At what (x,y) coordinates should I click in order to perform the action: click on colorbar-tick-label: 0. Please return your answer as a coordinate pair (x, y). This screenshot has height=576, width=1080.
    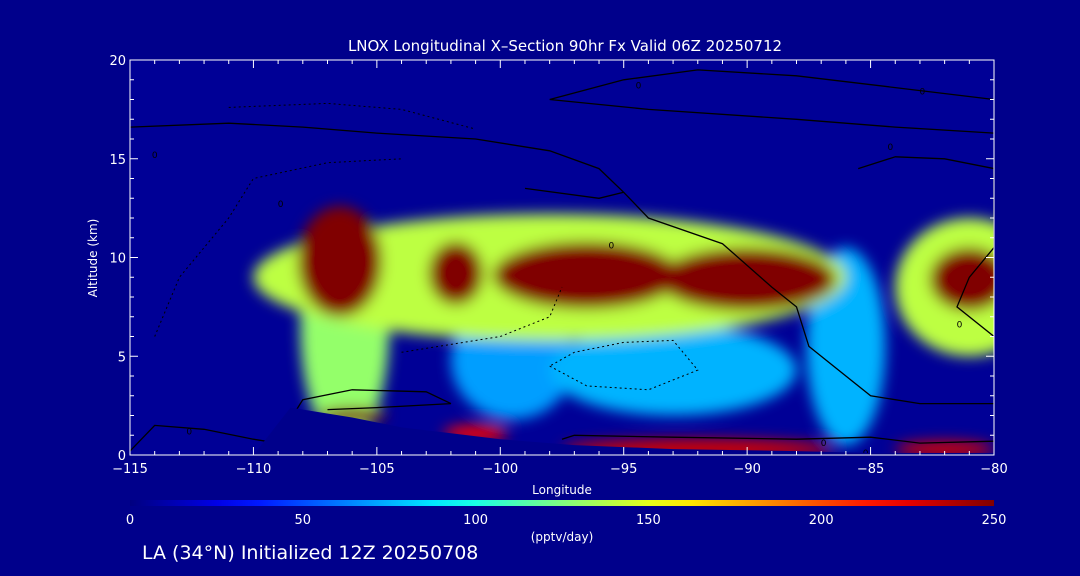
    Looking at the image, I should click on (130, 520).